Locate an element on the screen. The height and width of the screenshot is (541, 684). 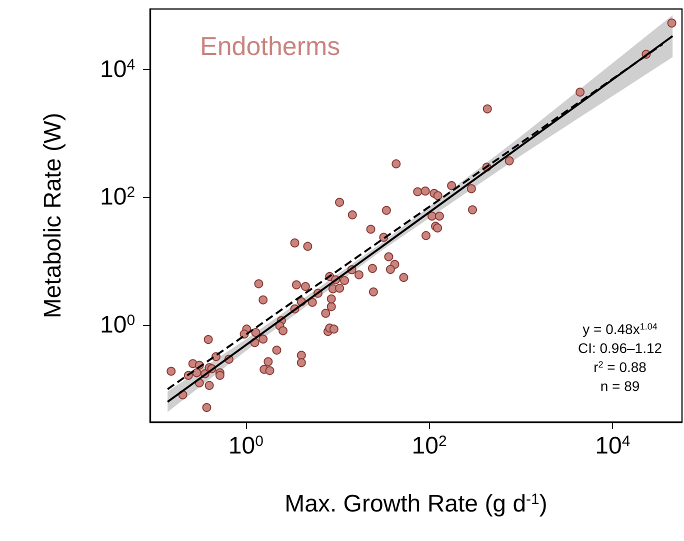
annotation: n = 89 is located at coordinates (620, 386).